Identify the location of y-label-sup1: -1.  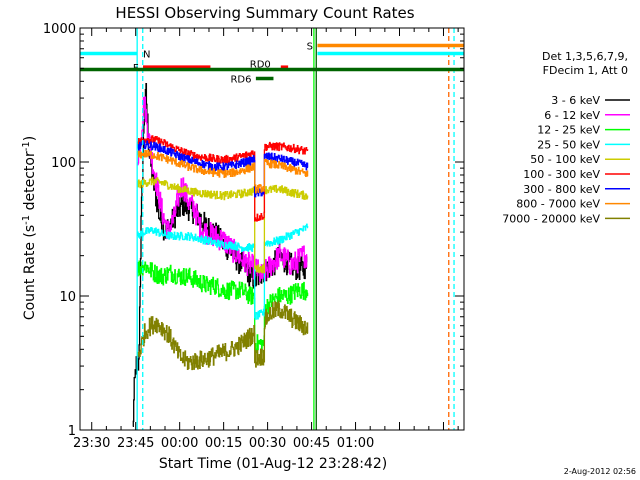
(26, 220).